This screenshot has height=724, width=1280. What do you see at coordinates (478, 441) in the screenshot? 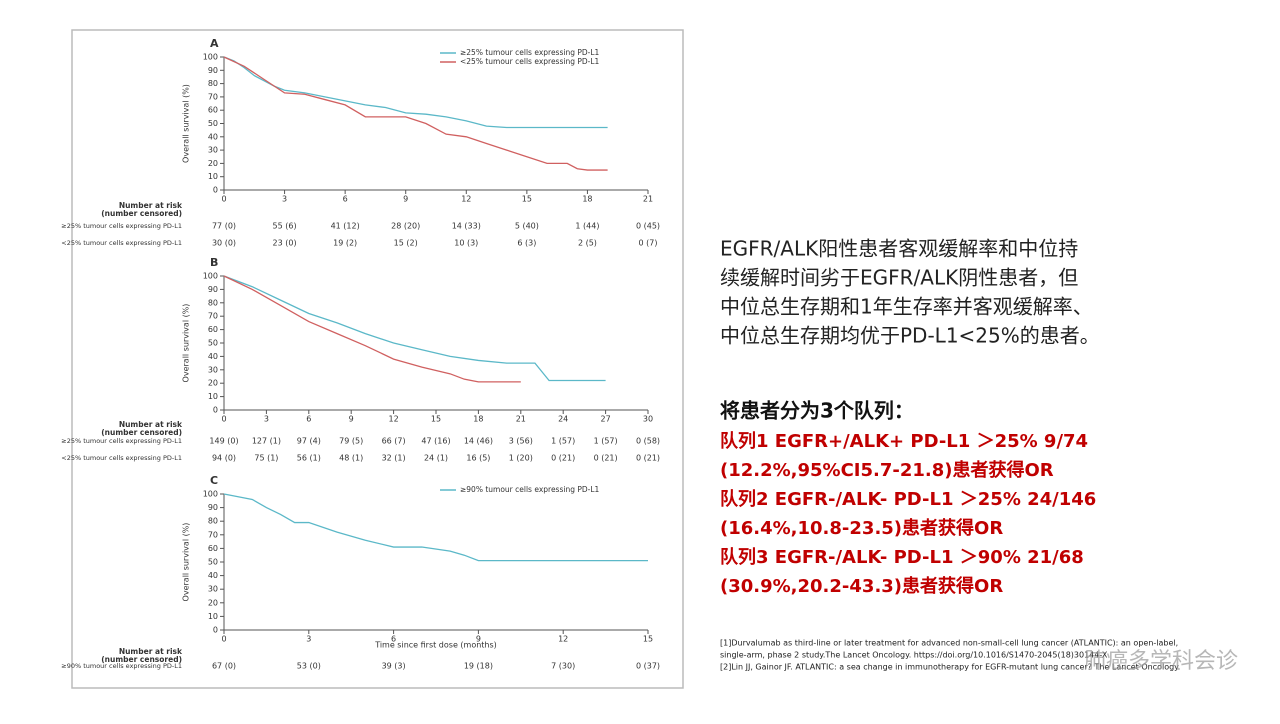
I see `risk-count: 14 (46)` at bounding box center [478, 441].